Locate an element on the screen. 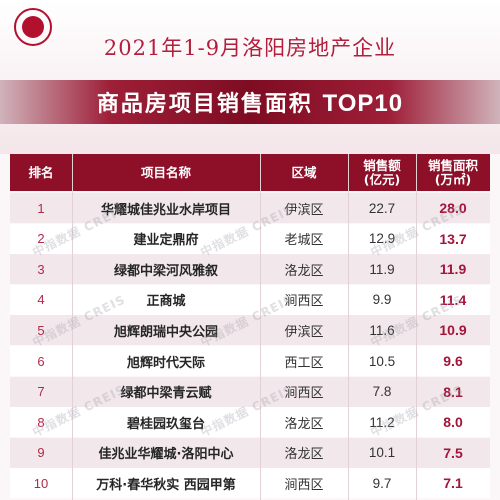 This screenshot has width=500, height=500. table-row: 8 碧桂园玖玺台 洛龙区 11.2 8.0 is located at coordinates (250, 422).